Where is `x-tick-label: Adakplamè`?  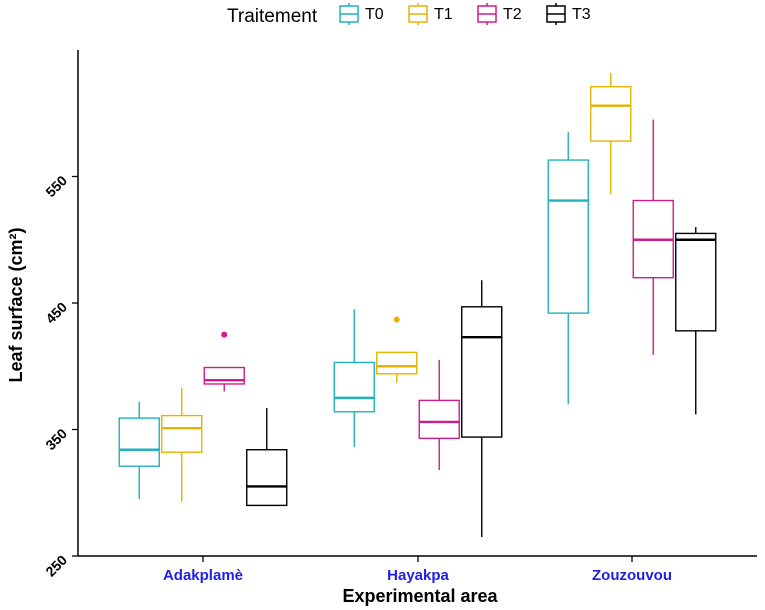 x-tick-label: Adakplamè is located at coordinates (203, 575).